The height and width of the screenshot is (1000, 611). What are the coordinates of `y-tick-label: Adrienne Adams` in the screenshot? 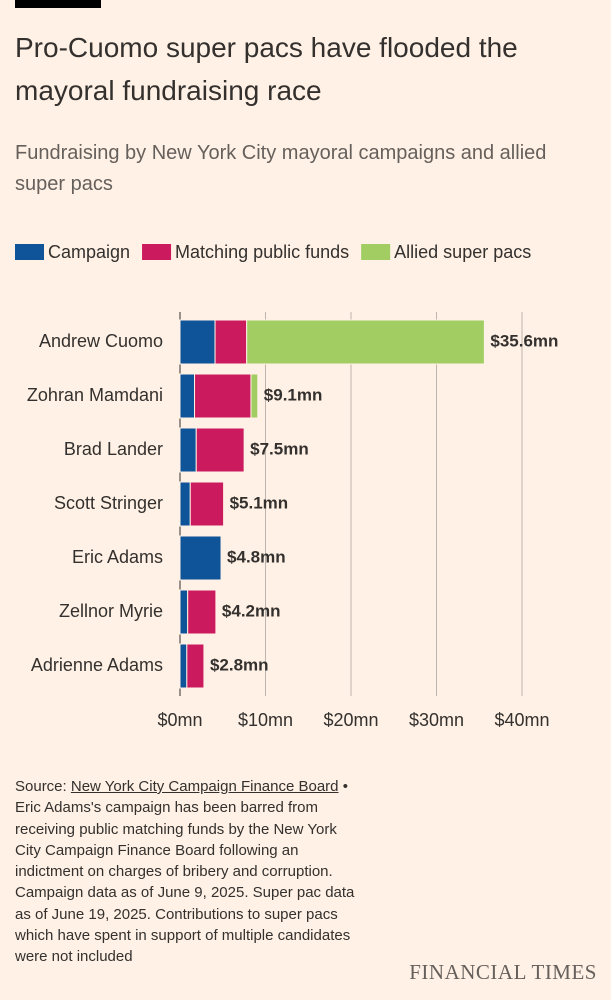 It's located at (97, 665).